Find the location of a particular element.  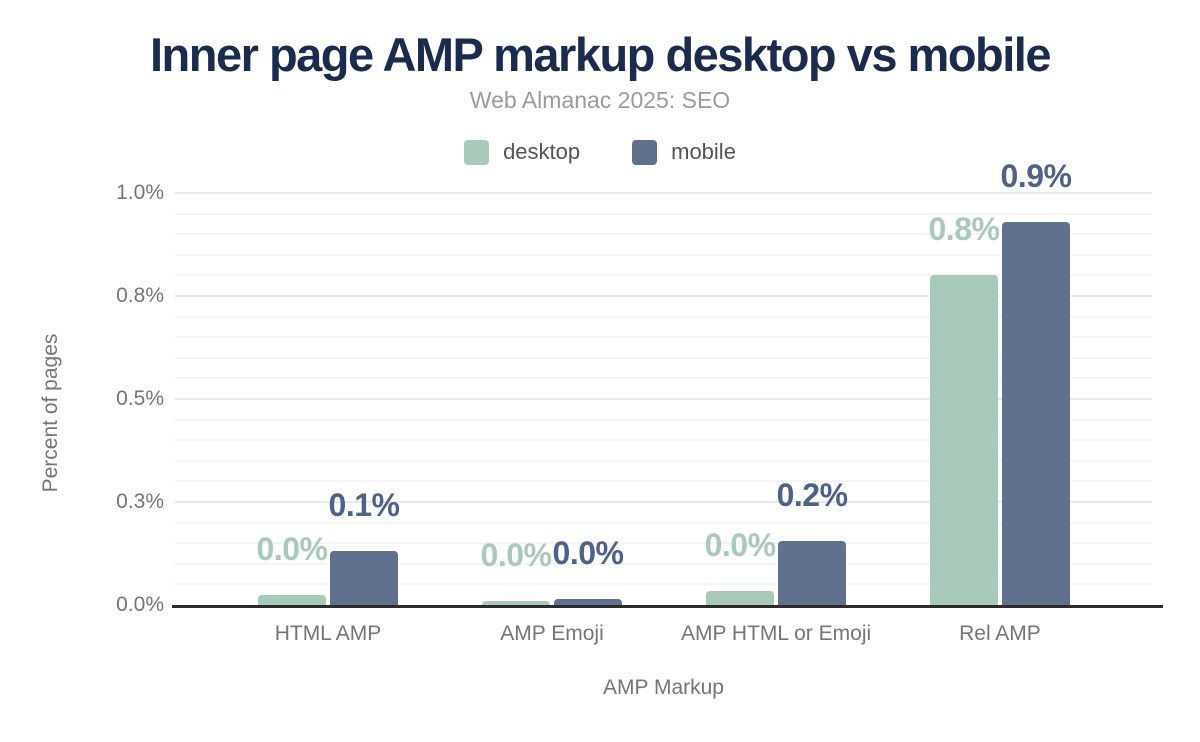

desktop-swatch-icon is located at coordinates (477, 152).